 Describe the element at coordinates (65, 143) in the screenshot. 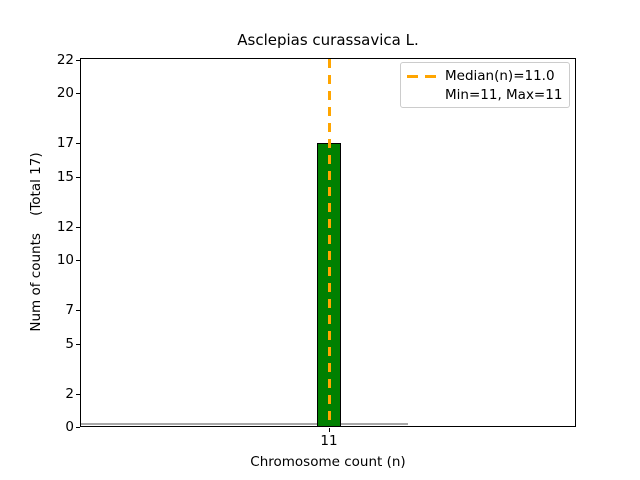

I see `y-tick-label: 17` at that location.